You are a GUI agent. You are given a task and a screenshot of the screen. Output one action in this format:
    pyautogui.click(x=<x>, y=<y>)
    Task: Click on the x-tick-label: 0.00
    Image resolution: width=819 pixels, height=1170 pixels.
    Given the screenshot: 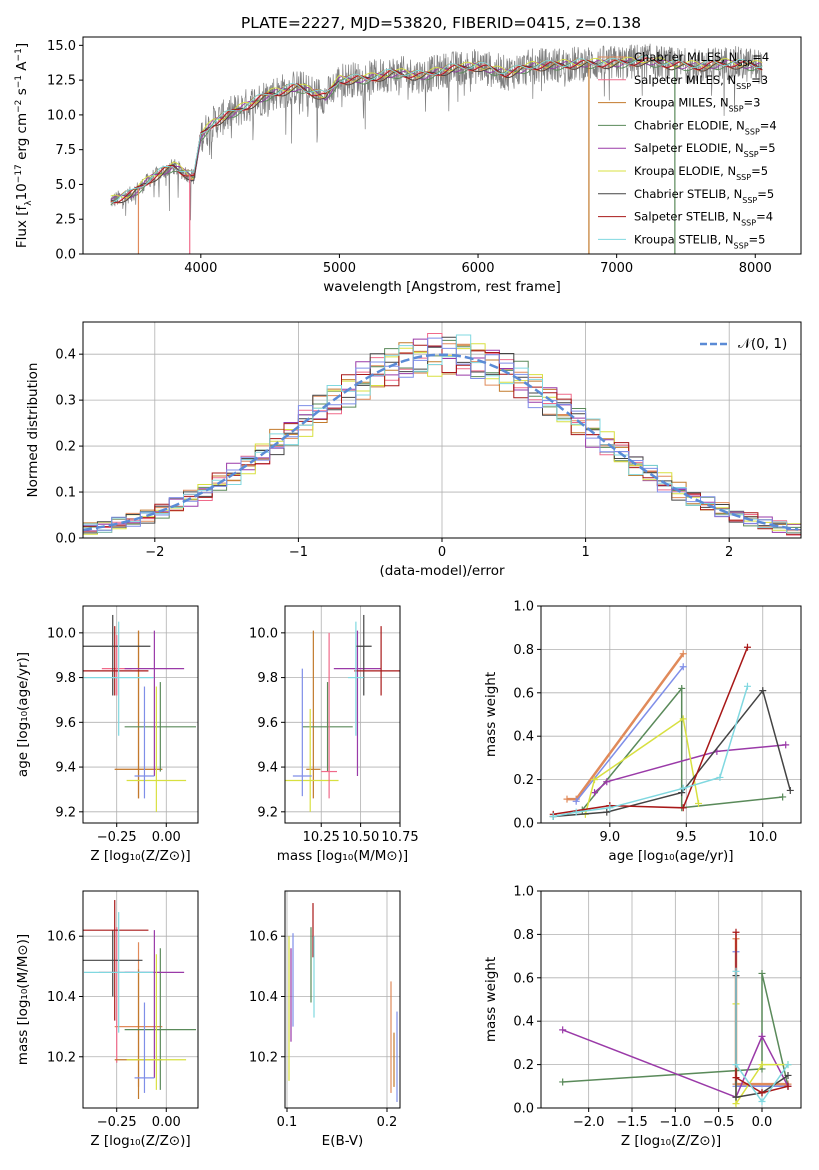 What is the action you would take?
    pyautogui.click(x=166, y=1122)
    